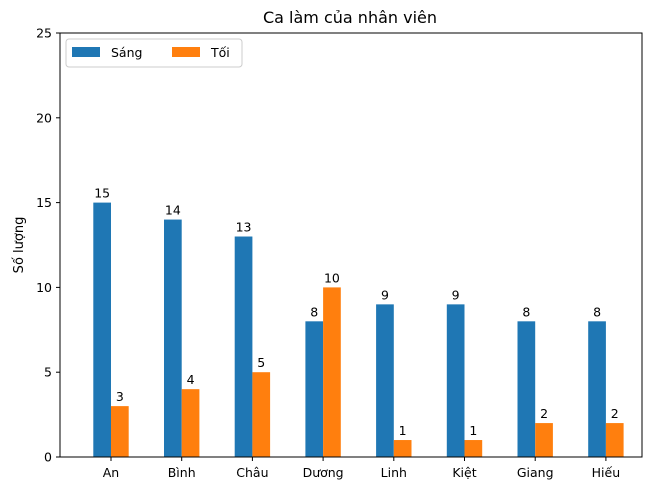  What do you see at coordinates (244, 227) in the screenshot?
I see `data-label-sang-2: 13` at bounding box center [244, 227].